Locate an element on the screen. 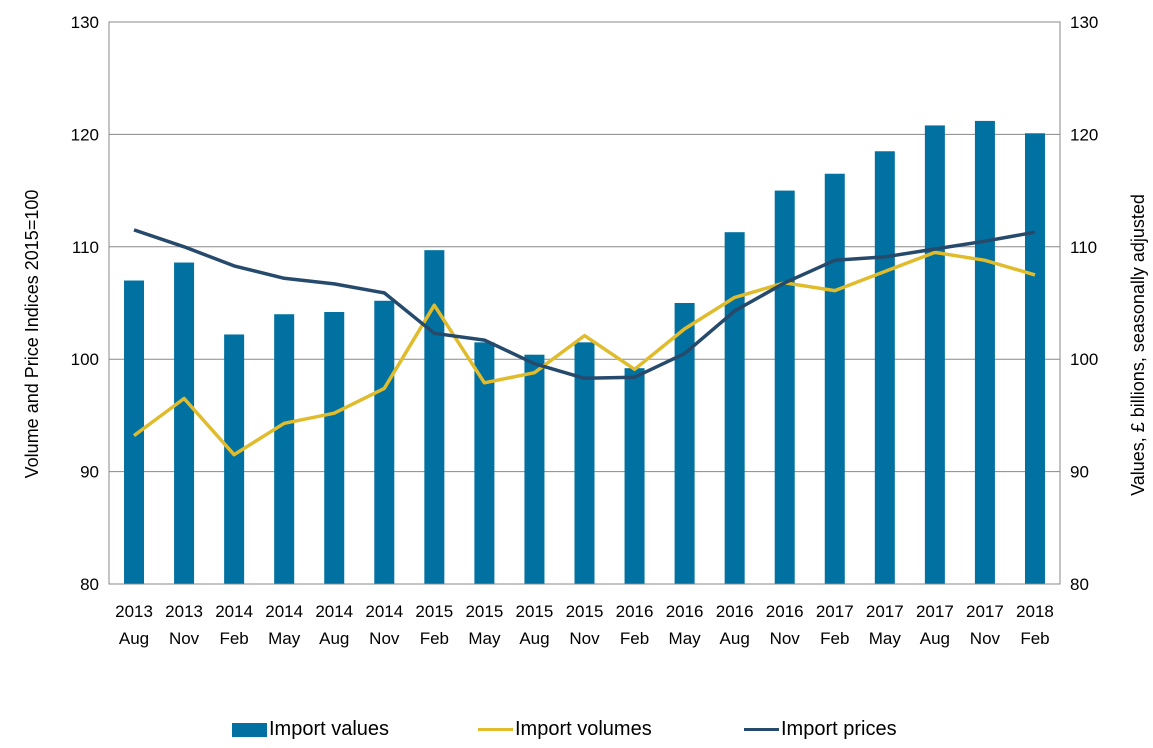  y-tick-label-left: 90 is located at coordinates (89, 472).